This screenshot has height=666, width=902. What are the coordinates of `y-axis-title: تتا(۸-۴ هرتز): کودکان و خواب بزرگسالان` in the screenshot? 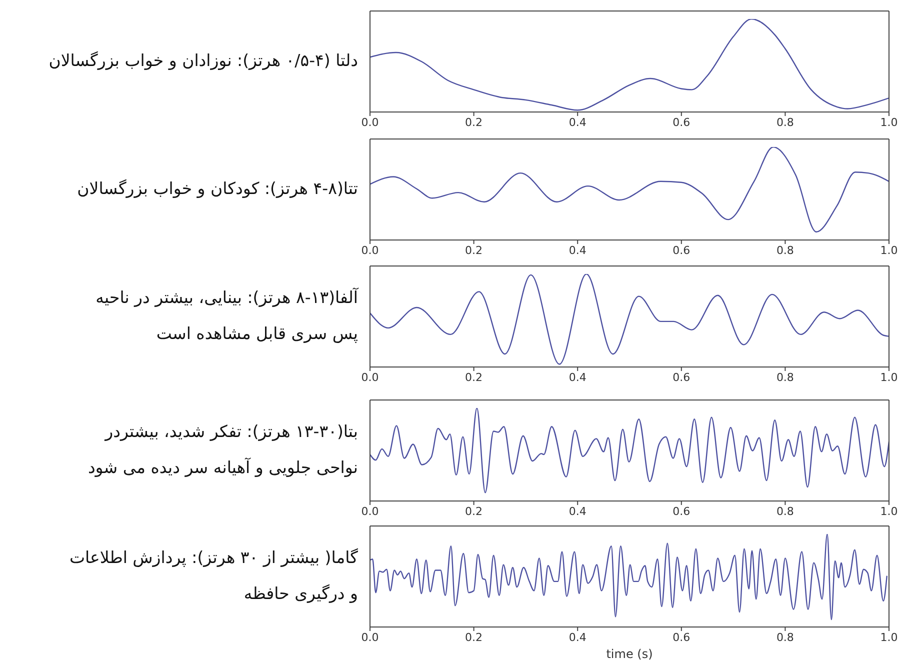 It's located at (217, 189).